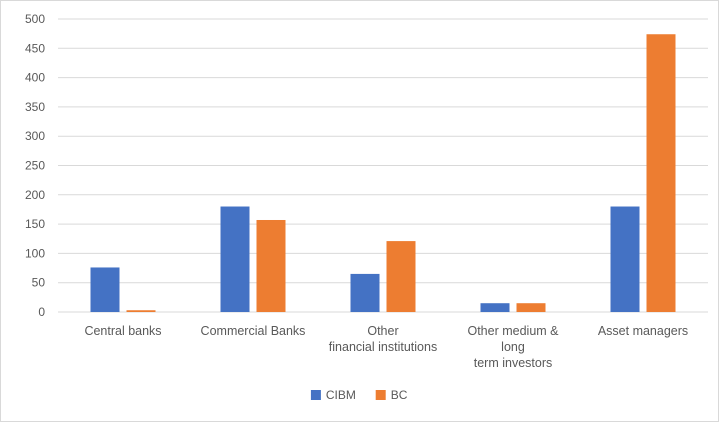 This screenshot has height=422, width=719. I want to click on y-tick-label: 300, so click(35, 136).